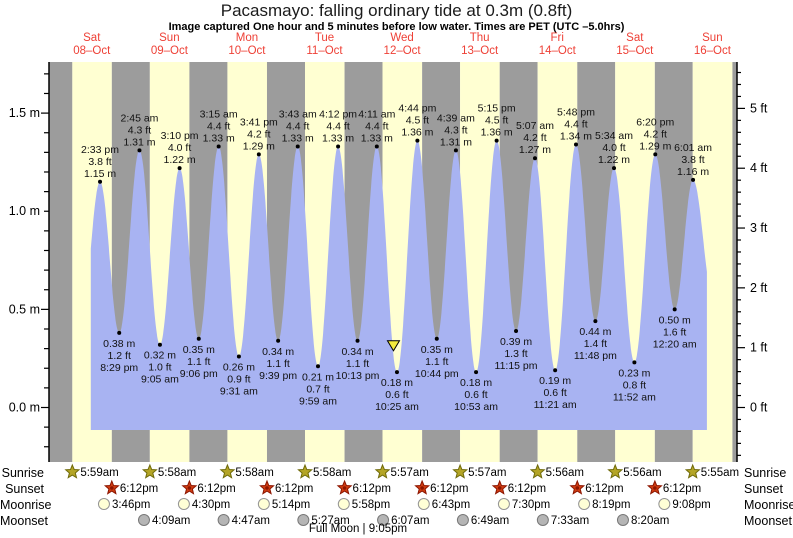 The width and height of the screenshot is (793, 538). Describe the element at coordinates (377, 138) in the screenshot. I see `high-tide-annotation: 1.33 m` at that location.